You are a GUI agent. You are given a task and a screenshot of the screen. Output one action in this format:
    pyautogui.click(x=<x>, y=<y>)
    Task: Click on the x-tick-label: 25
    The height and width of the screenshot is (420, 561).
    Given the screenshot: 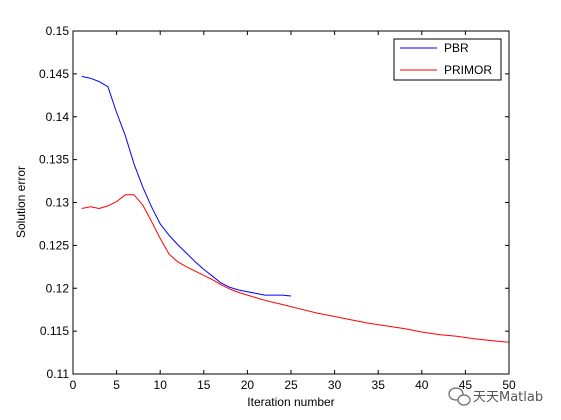 What is the action you would take?
    pyautogui.click(x=291, y=385)
    